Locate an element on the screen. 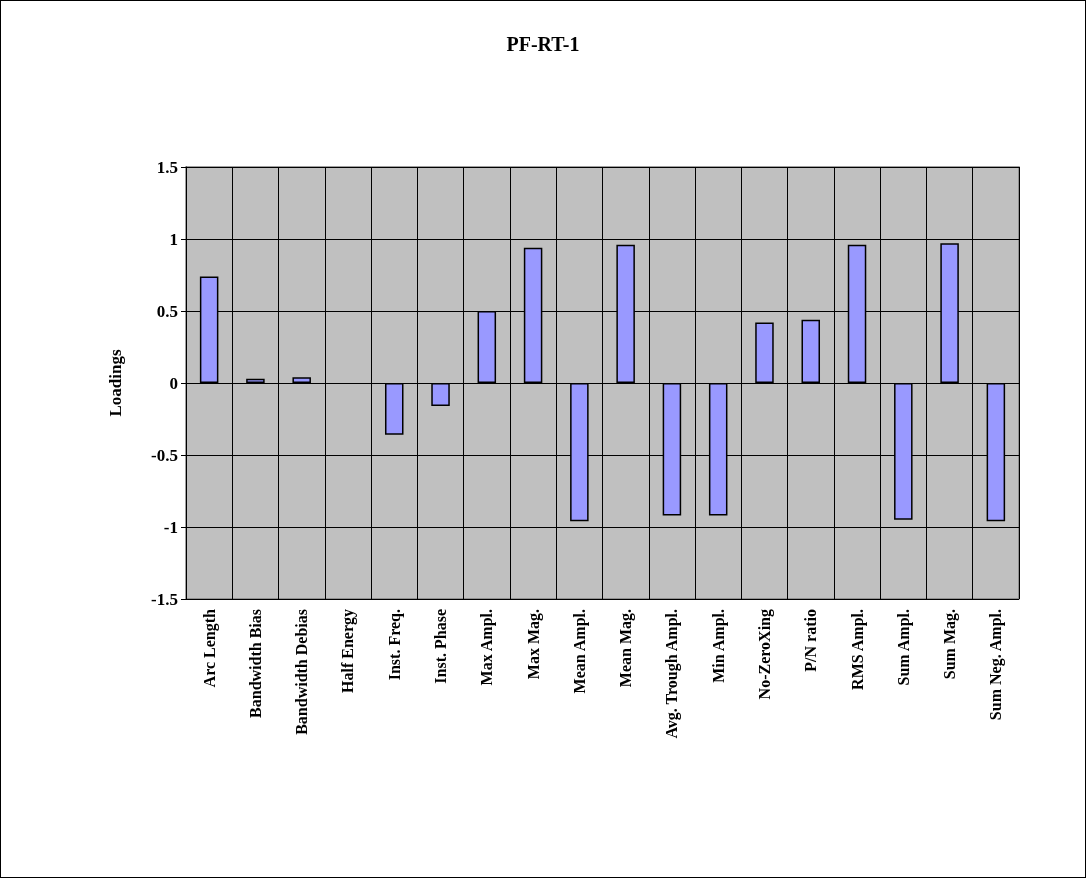 This screenshot has width=1086, height=878. x-tick-label: Inst. Phase is located at coordinates (441, 646).